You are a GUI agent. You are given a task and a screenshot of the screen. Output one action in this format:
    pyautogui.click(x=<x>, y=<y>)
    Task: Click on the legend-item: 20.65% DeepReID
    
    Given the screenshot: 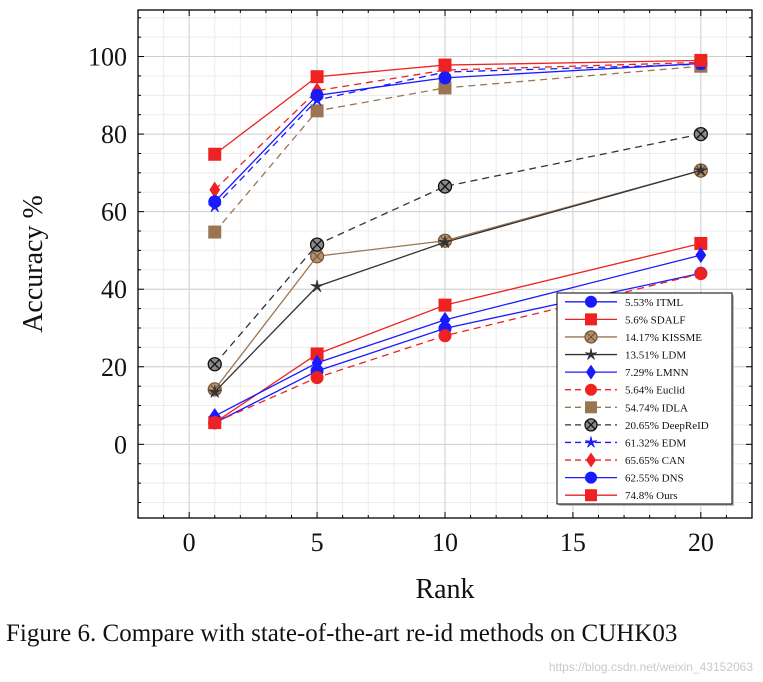 What is the action you would take?
    pyautogui.click(x=637, y=425)
    